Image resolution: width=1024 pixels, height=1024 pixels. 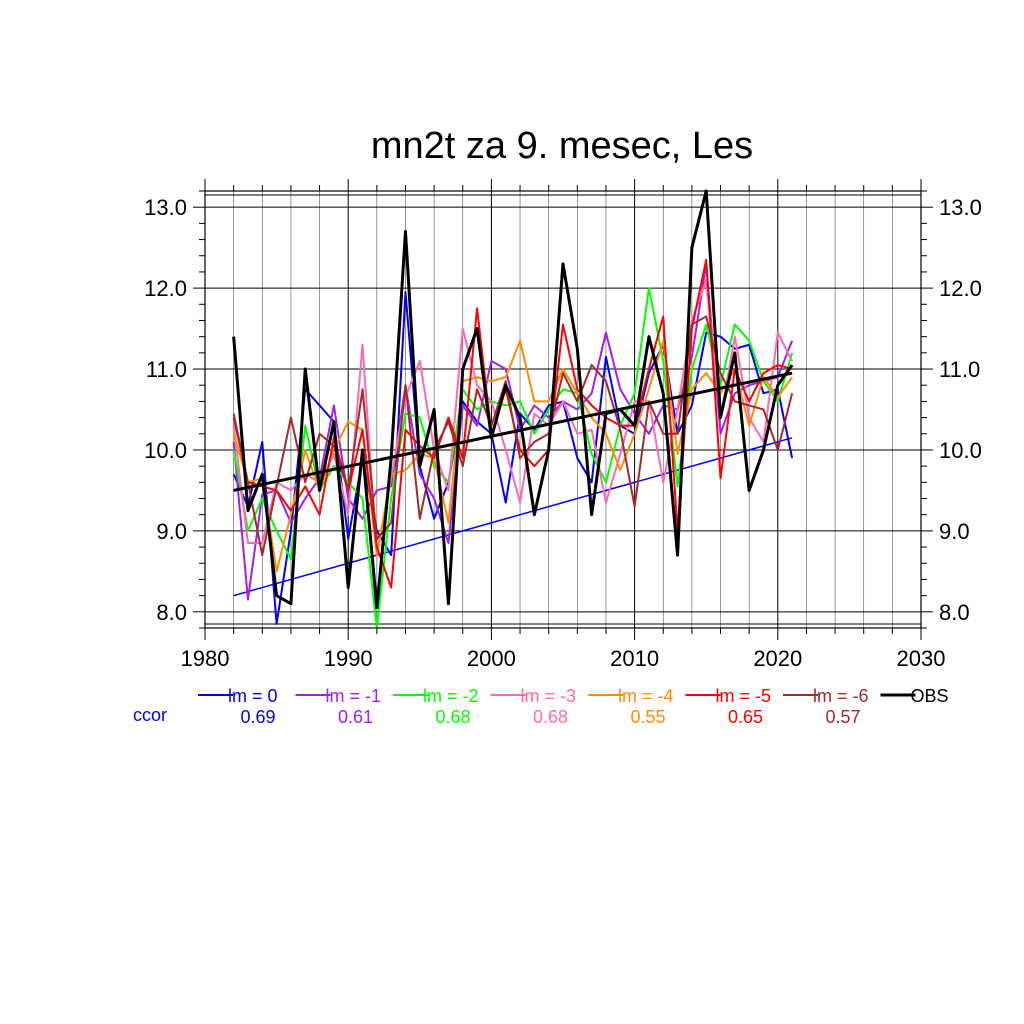 I want to click on y-tick-label-left: 8.0, so click(x=171, y=612).